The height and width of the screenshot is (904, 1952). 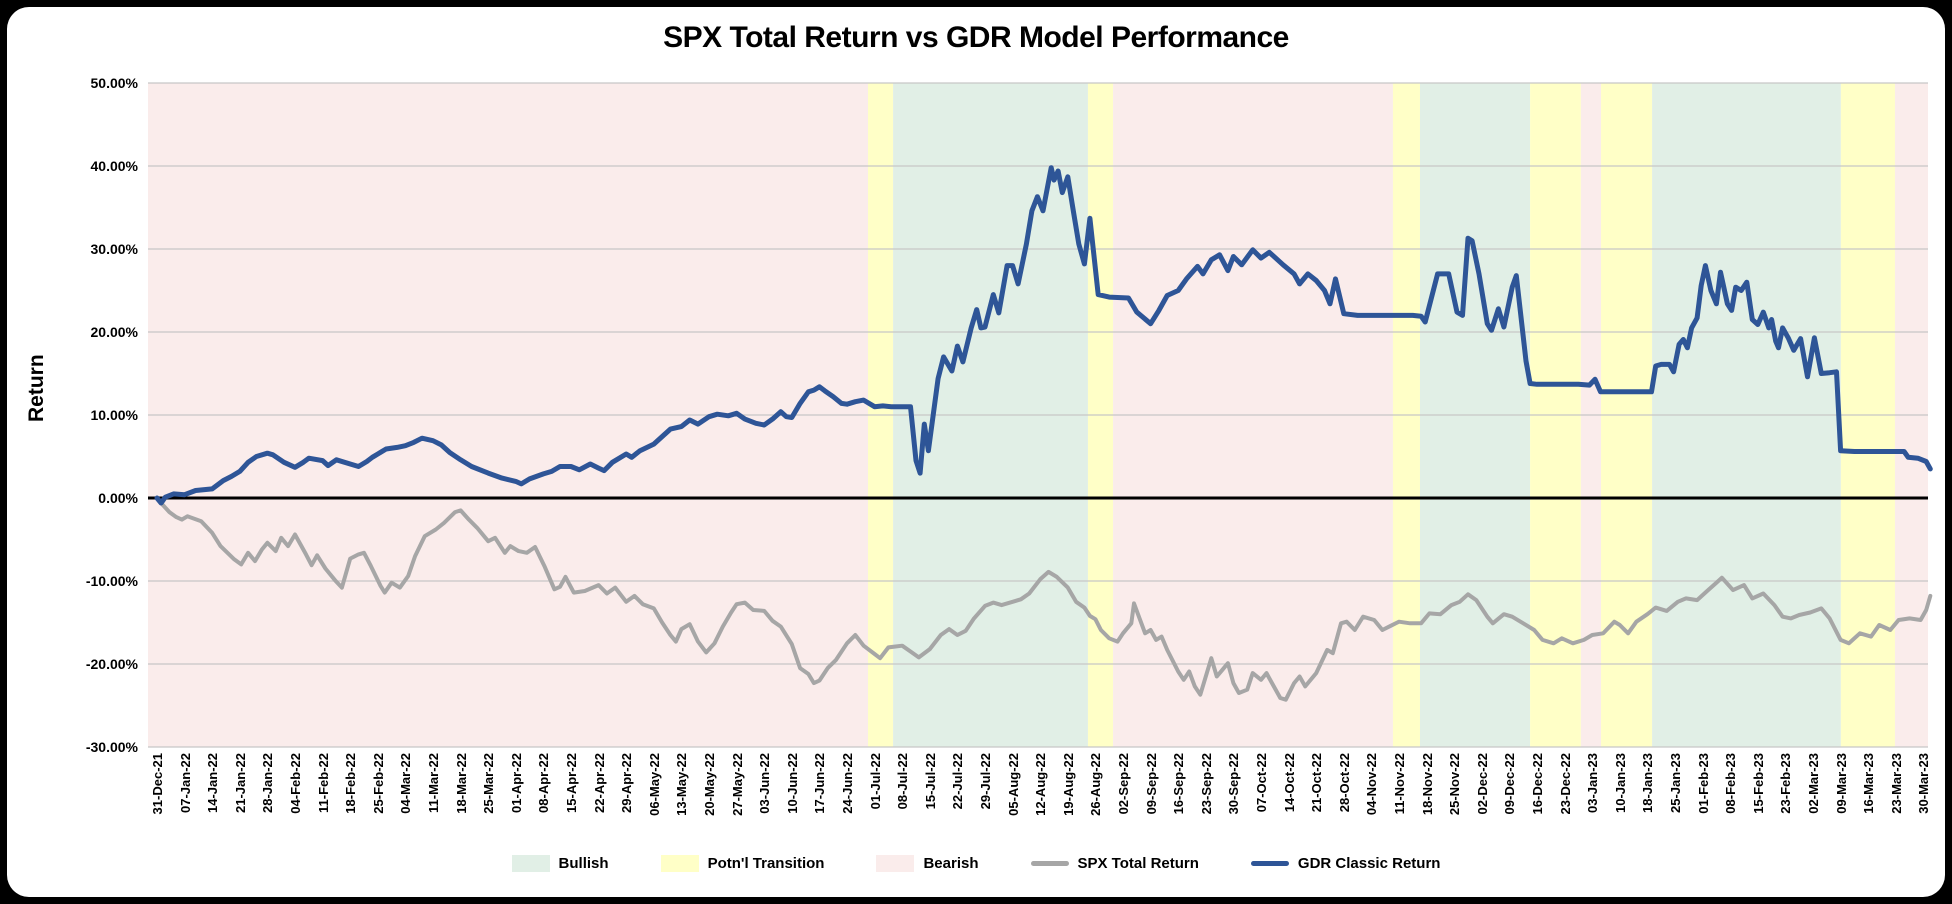 I want to click on x-tick-label: 22-Apr-22, so click(x=599, y=783).